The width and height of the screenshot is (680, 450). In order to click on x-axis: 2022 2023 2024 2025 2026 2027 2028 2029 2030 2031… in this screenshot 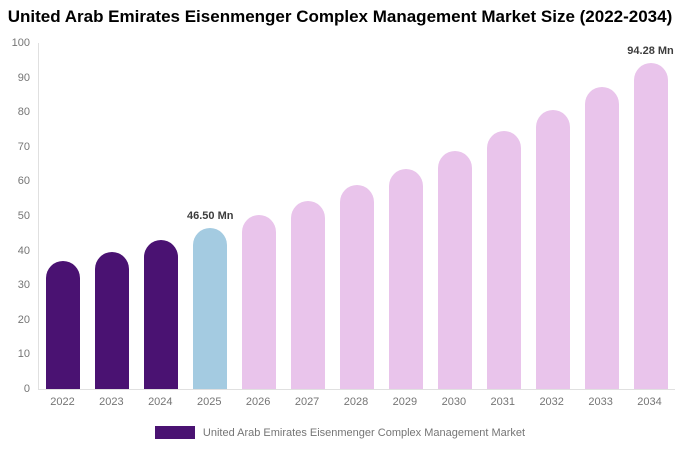, I will do `click(356, 402)`.